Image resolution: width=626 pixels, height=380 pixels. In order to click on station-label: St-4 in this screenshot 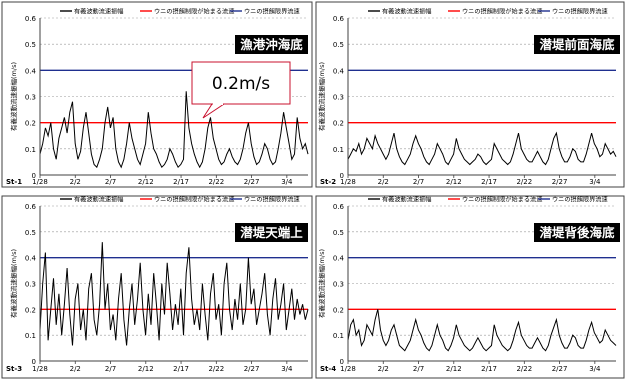, I will do `click(328, 369)`.